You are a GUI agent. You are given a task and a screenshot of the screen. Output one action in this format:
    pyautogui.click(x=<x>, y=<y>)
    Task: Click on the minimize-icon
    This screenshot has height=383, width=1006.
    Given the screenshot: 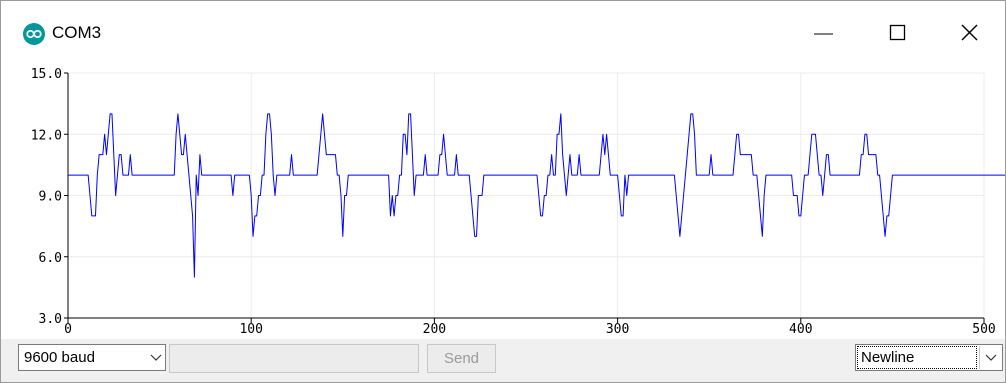 What is the action you would take?
    pyautogui.click(x=823, y=34)
    